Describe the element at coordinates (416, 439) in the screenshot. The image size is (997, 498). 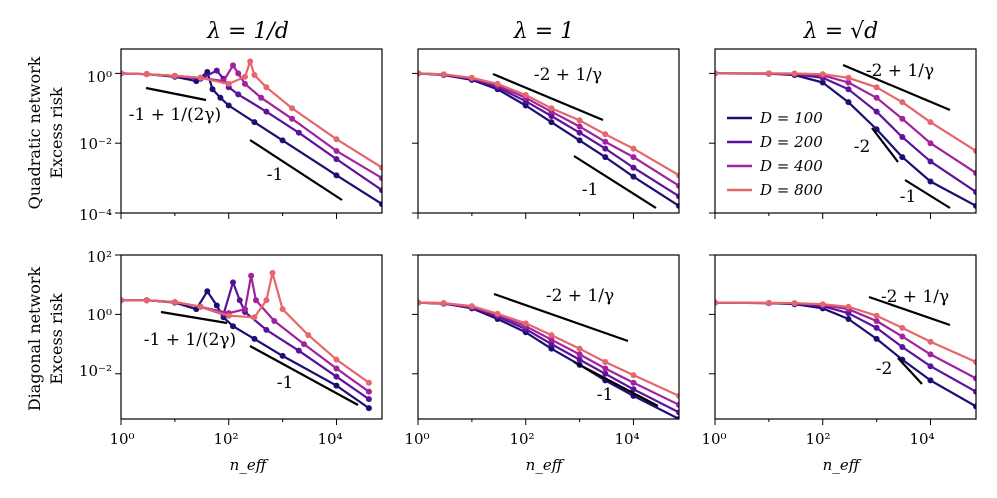
I see `xtick-label-c1-0: 10⁰` at that location.